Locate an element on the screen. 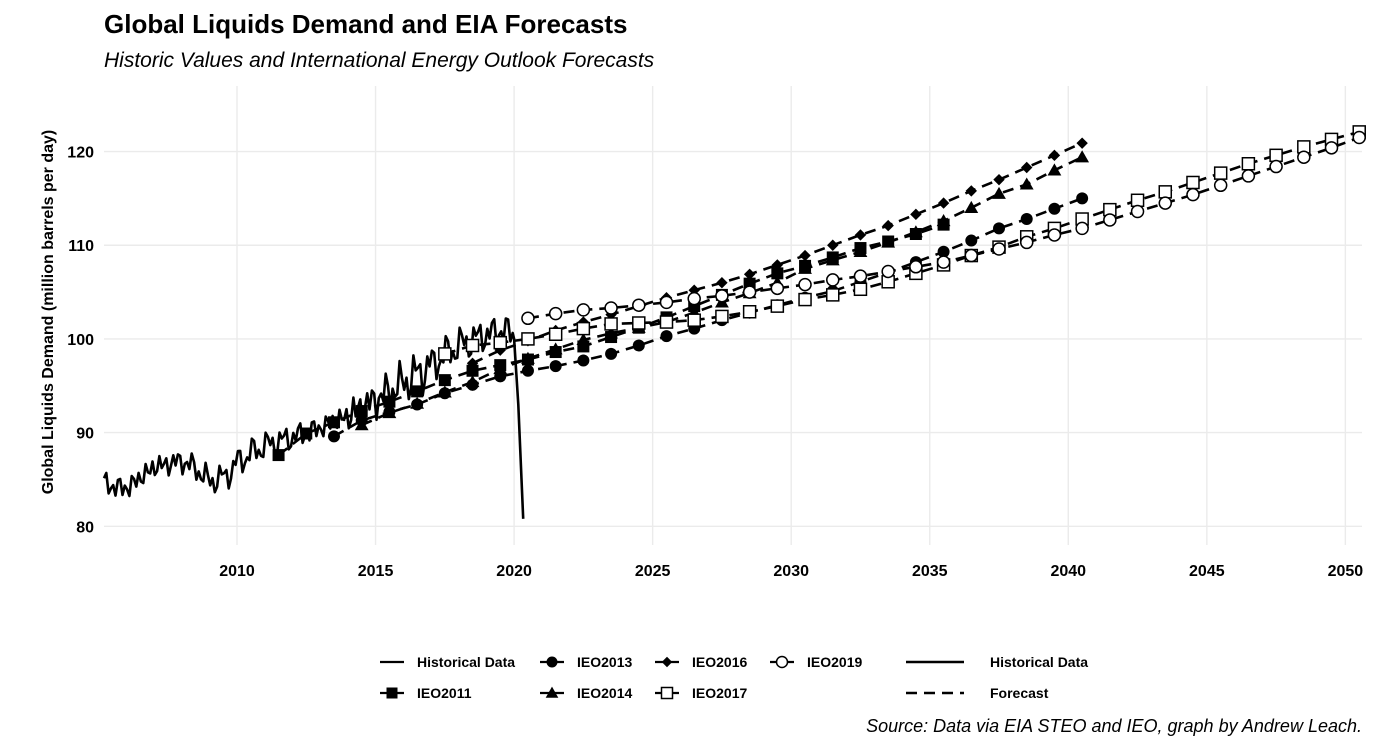 This screenshot has width=1400, height=750. x-tick-label: 2020 is located at coordinates (514, 571).